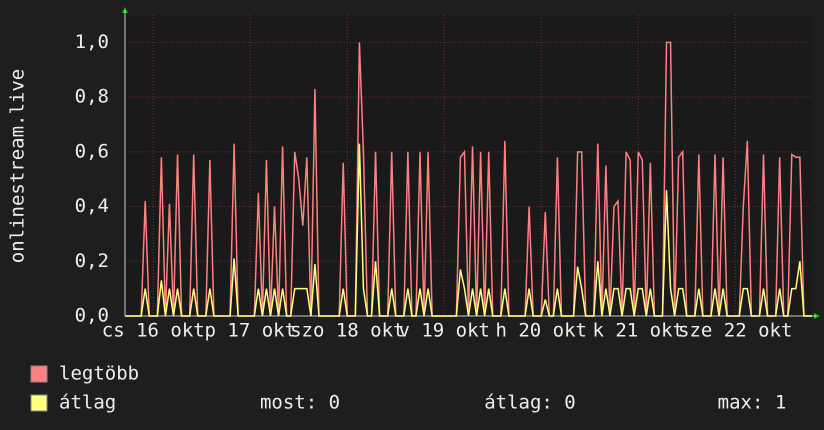  What do you see at coordinates (347, 331) in the screenshot?
I see `x-tick-label: szo 18 okt` at bounding box center [347, 331].